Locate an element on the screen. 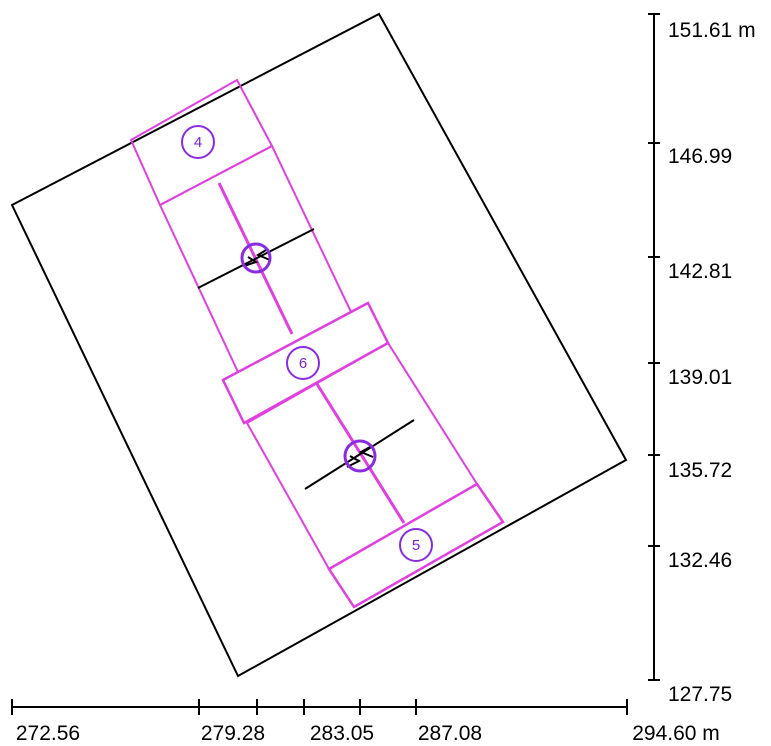  upper-section-arrow is located at coordinates (256, 258).